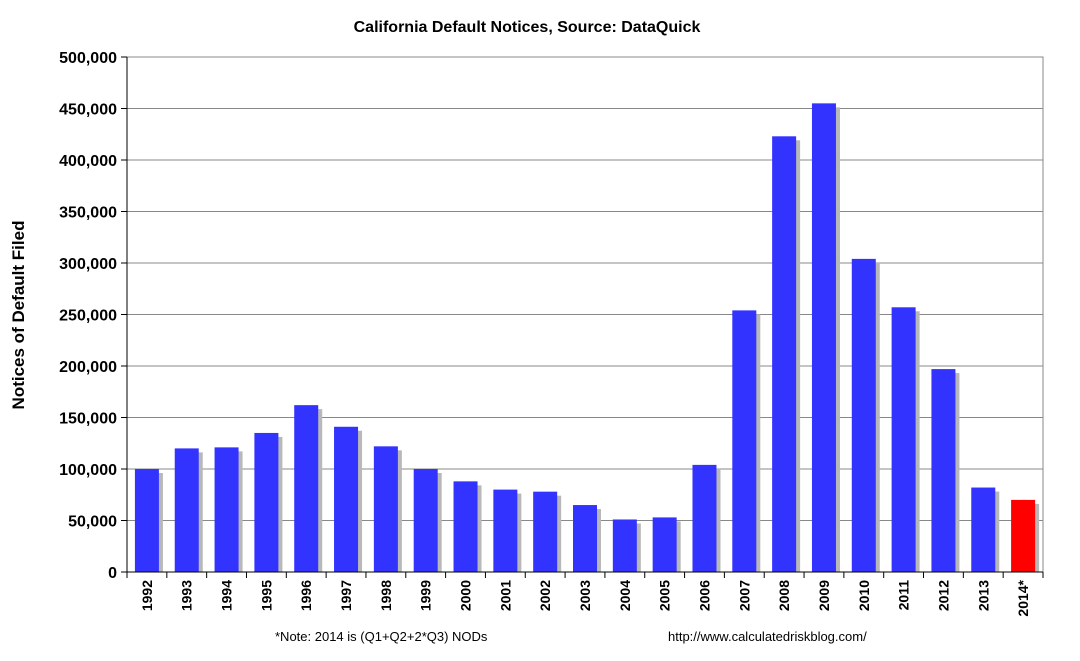  I want to click on y-tick-label: 150,000, so click(88, 419).